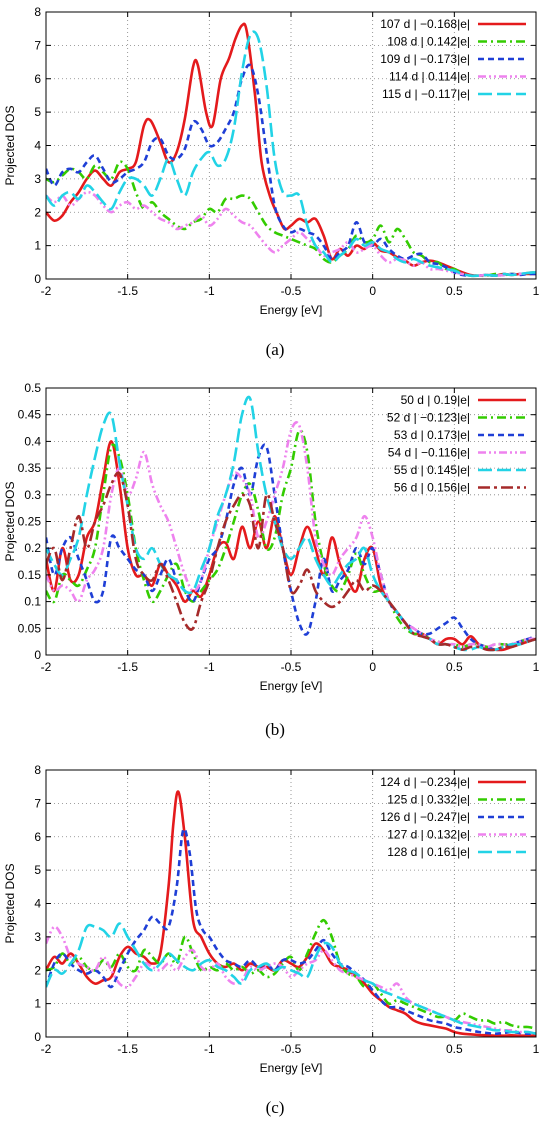 The image size is (550, 1129). I want to click on caption-b: (b), so click(275, 729).